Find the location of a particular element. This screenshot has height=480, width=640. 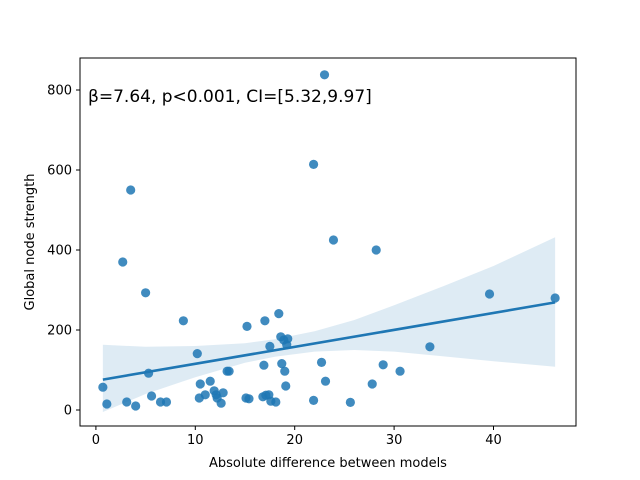

y-tick-label-0: 0 is located at coordinates (68, 411).